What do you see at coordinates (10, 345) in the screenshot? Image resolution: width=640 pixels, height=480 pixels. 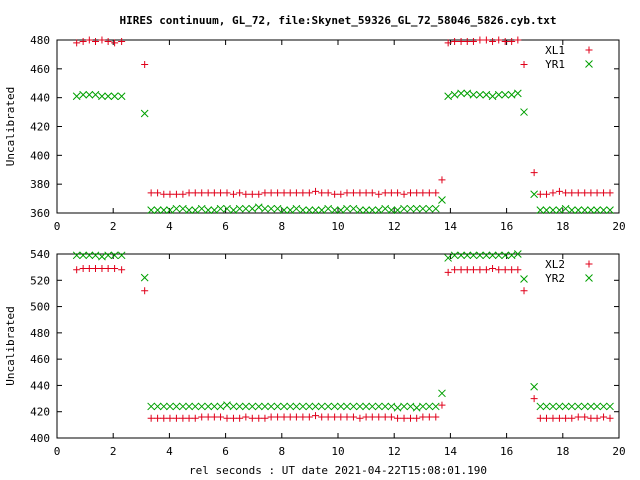 I see `bottom-plot-ylabel: Uncalibrated` at bounding box center [10, 345].